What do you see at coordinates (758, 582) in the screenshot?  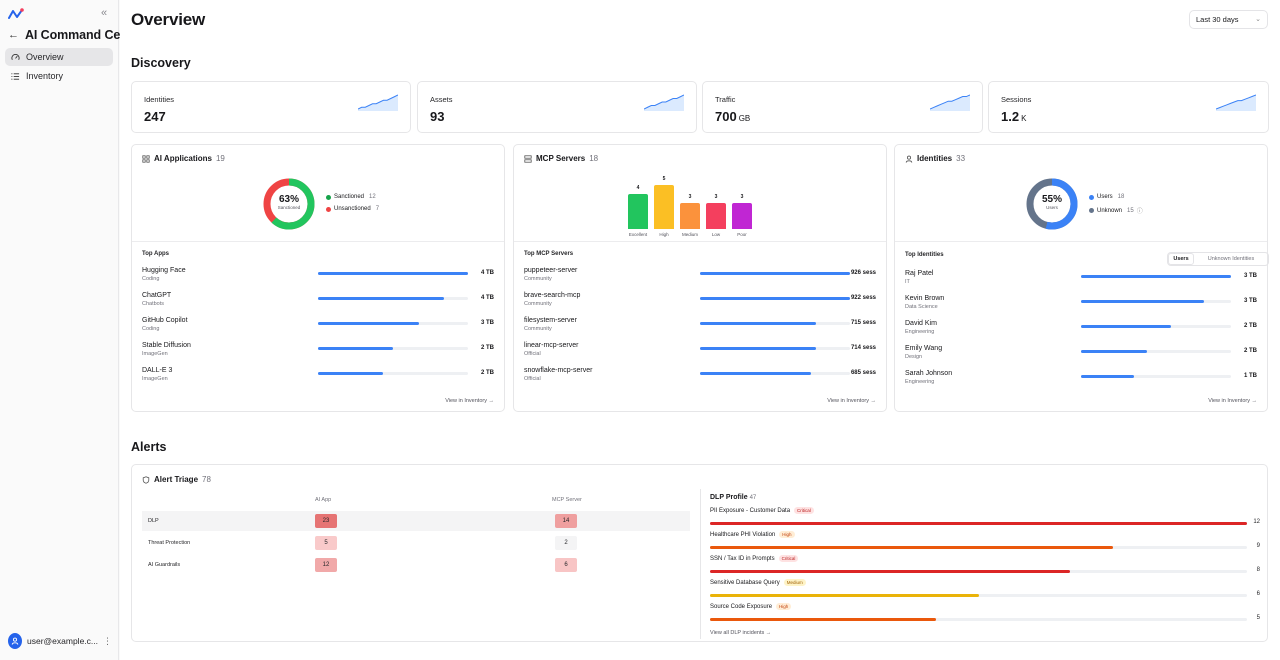 I see `dlp-item: Sensitive Database Query Medium` at bounding box center [758, 582].